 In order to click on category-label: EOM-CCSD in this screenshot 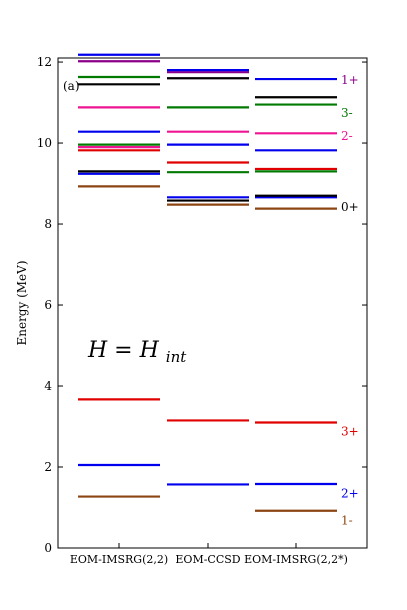, I will do `click(207, 559)`.